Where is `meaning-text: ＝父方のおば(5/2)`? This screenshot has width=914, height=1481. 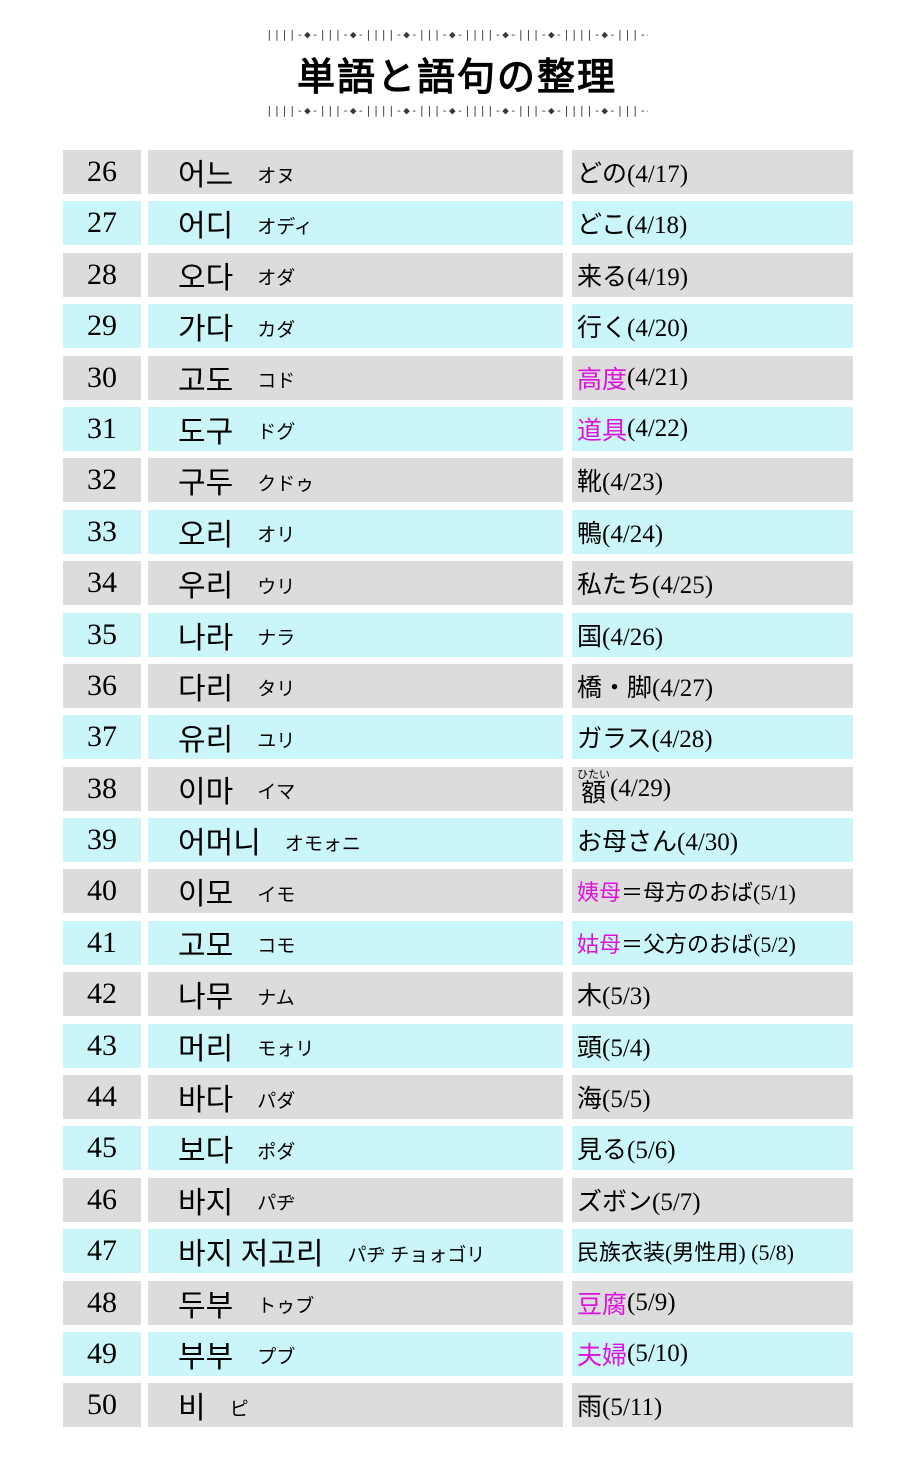 meaning-text: ＝父方のおば(5/2) is located at coordinates (708, 944).